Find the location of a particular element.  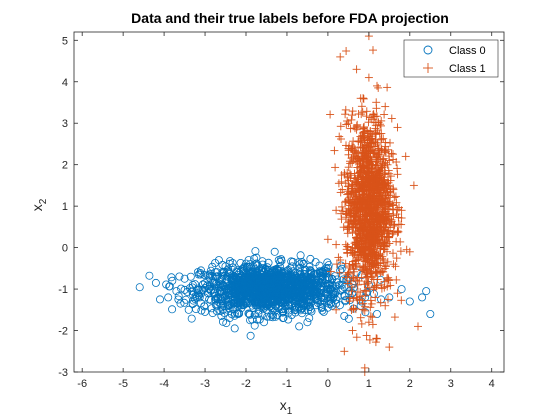

x-tick-label: -4 is located at coordinates (164, 384).